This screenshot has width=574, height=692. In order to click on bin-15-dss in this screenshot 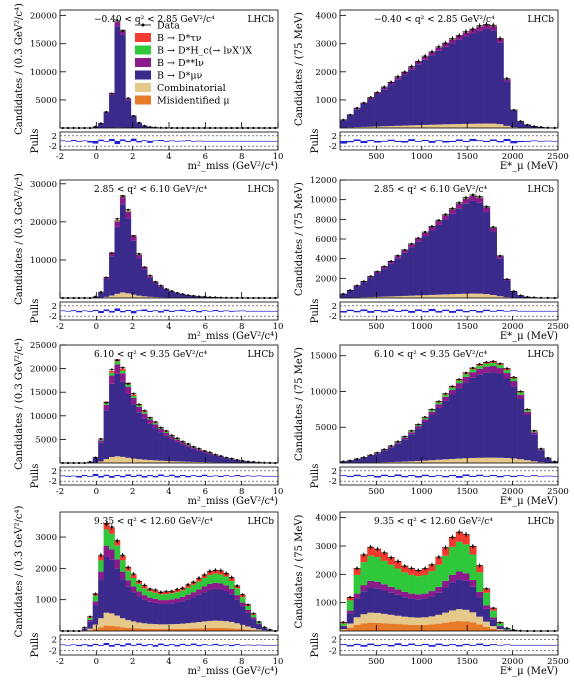, I will do `click(446, 584)`.